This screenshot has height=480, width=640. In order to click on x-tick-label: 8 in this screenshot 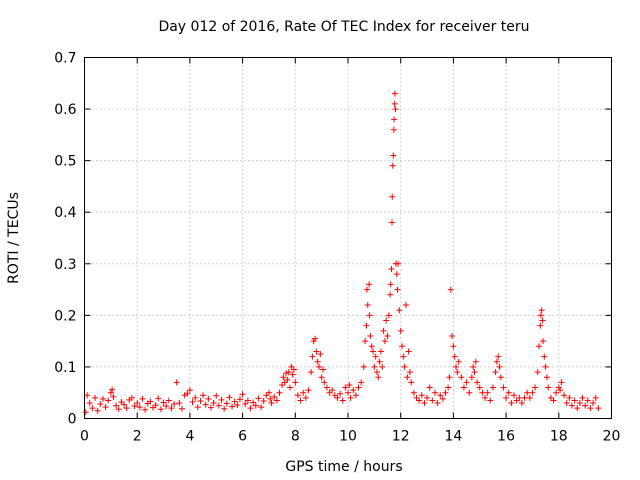, I will do `click(295, 437)`.